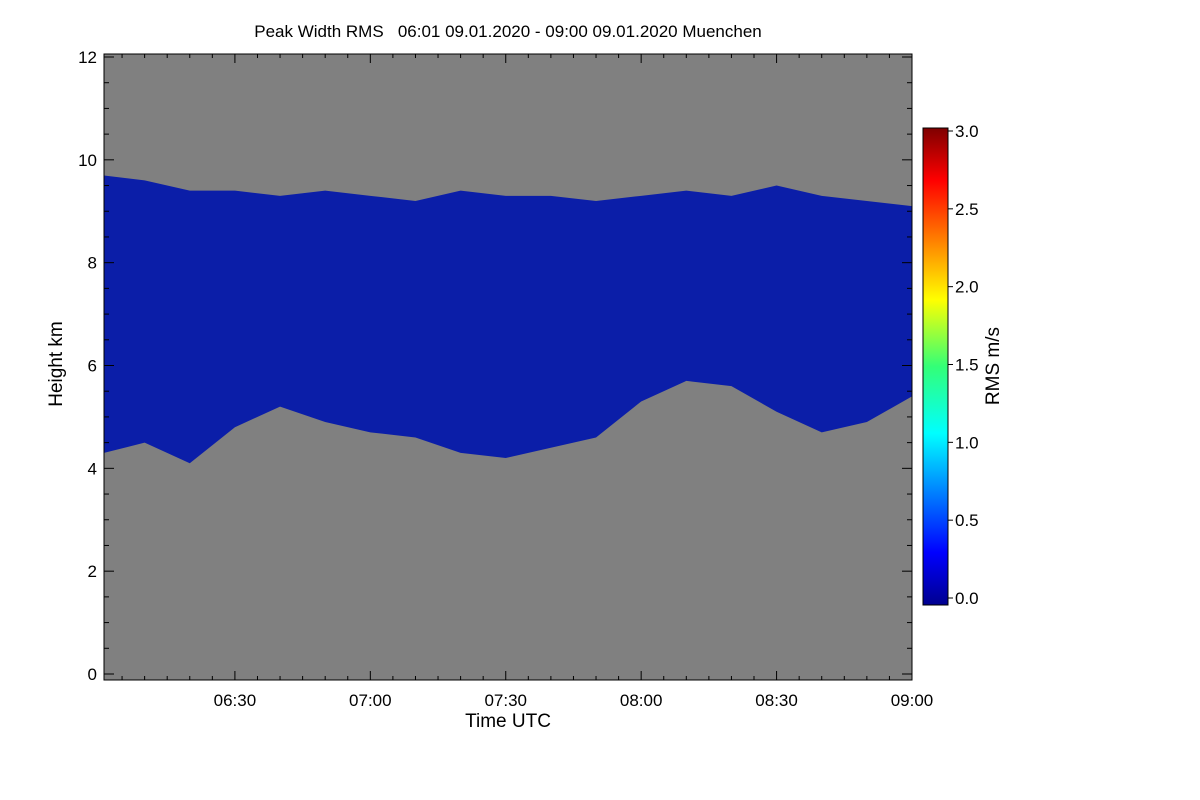  I want to click on y-tick-label: 4, so click(92, 468).